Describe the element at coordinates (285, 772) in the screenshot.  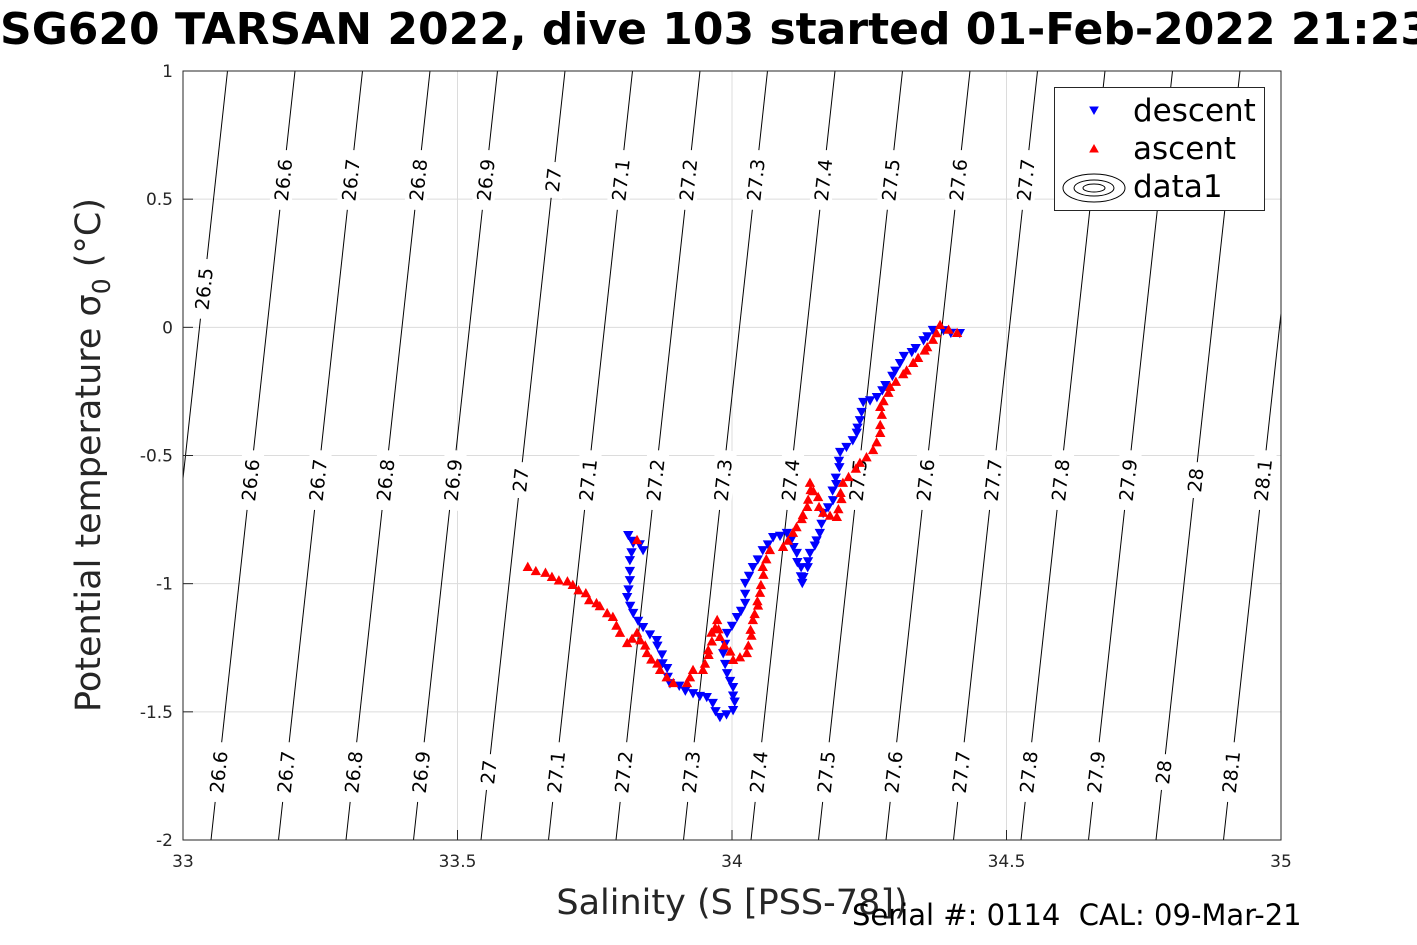
I see `contour-label: 26.7` at that location.